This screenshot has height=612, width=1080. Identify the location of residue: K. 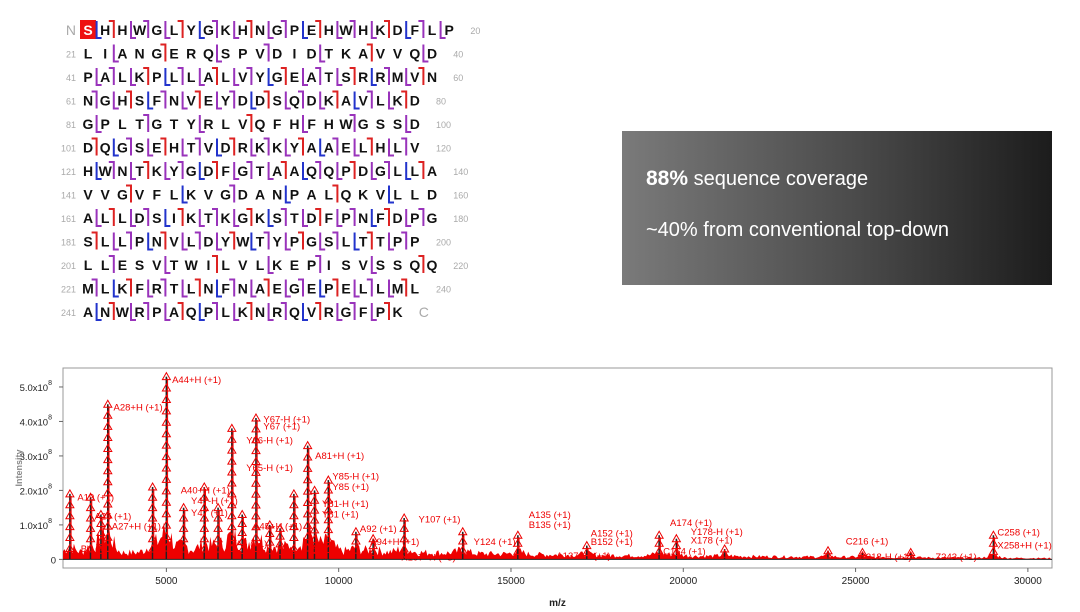
(226, 30).